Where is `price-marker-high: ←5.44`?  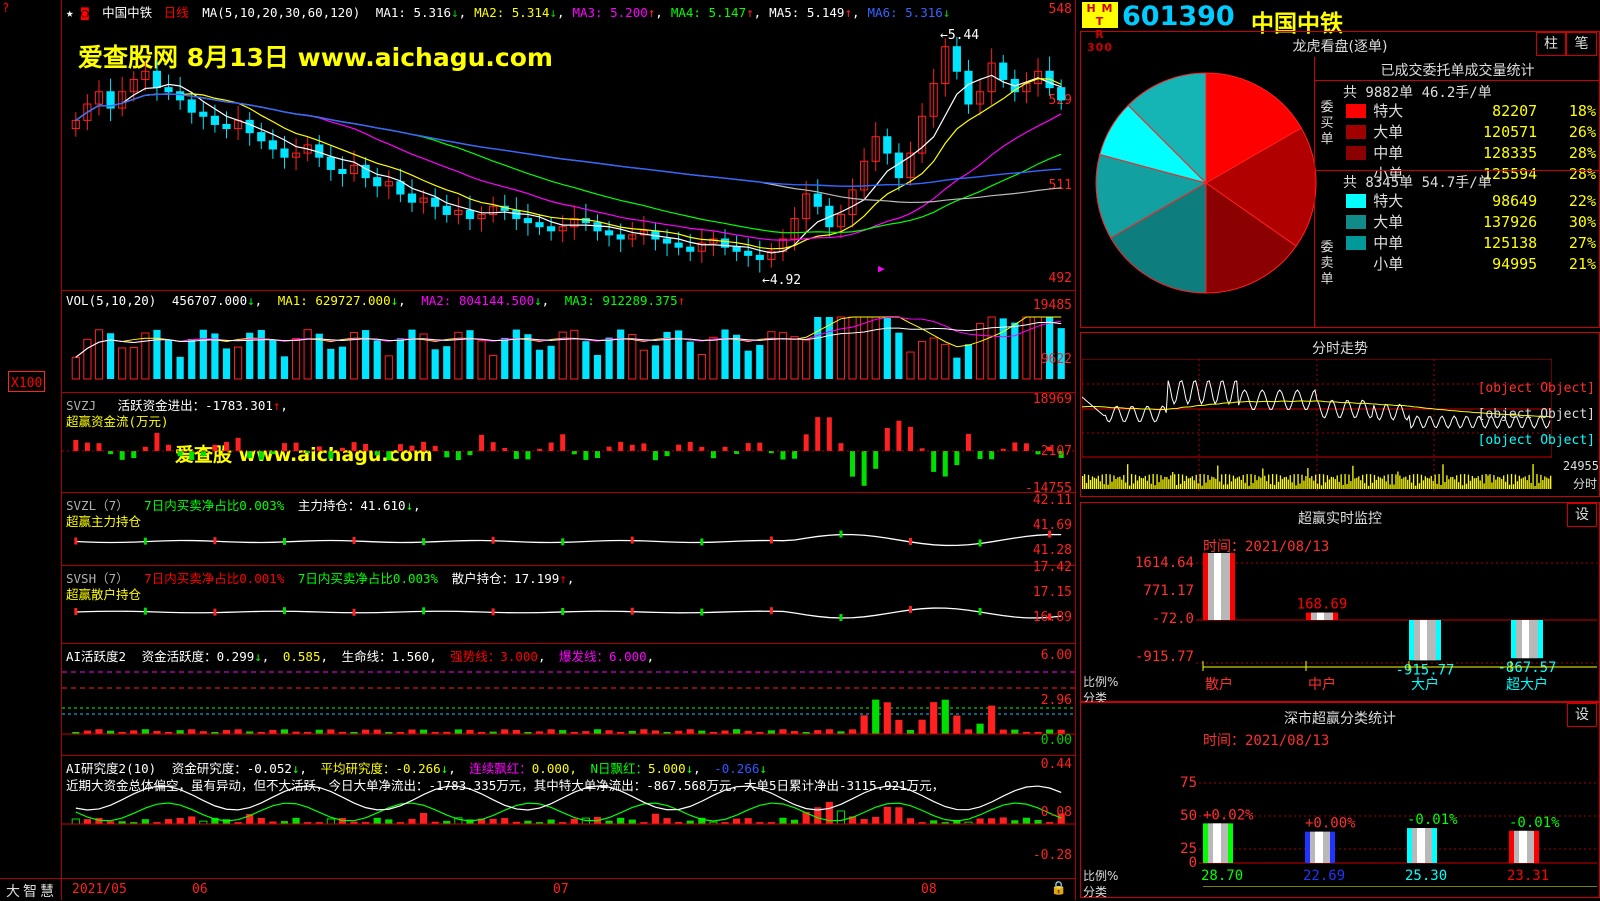
price-marker-high: ←5.44 is located at coordinates (960, 35).